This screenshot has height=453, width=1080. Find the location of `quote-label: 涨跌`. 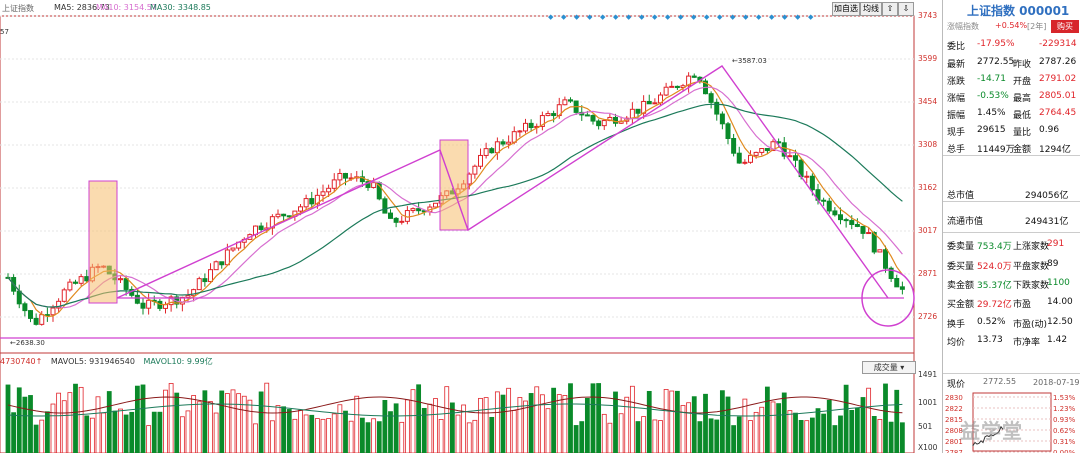

quote-label: 涨跌 is located at coordinates (956, 82).